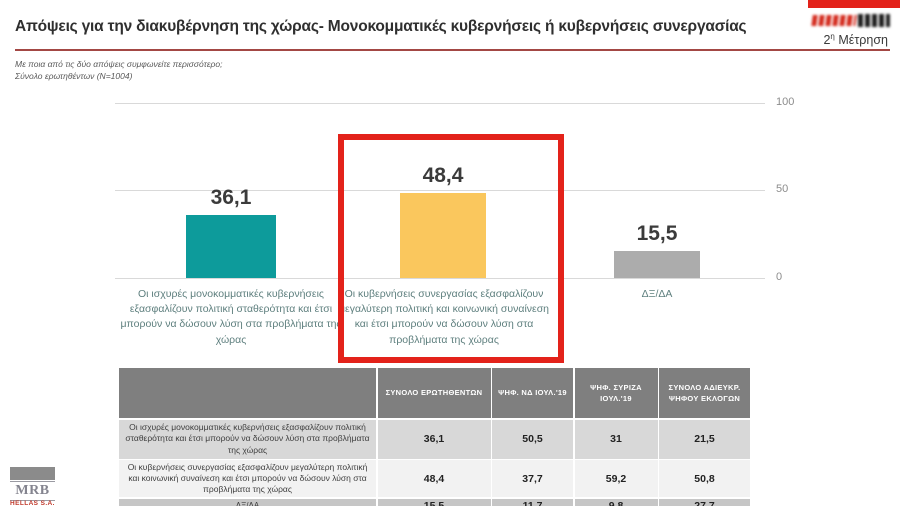 The width and height of the screenshot is (900, 506). I want to click on table-cell-value: 59,2, so click(616, 478).